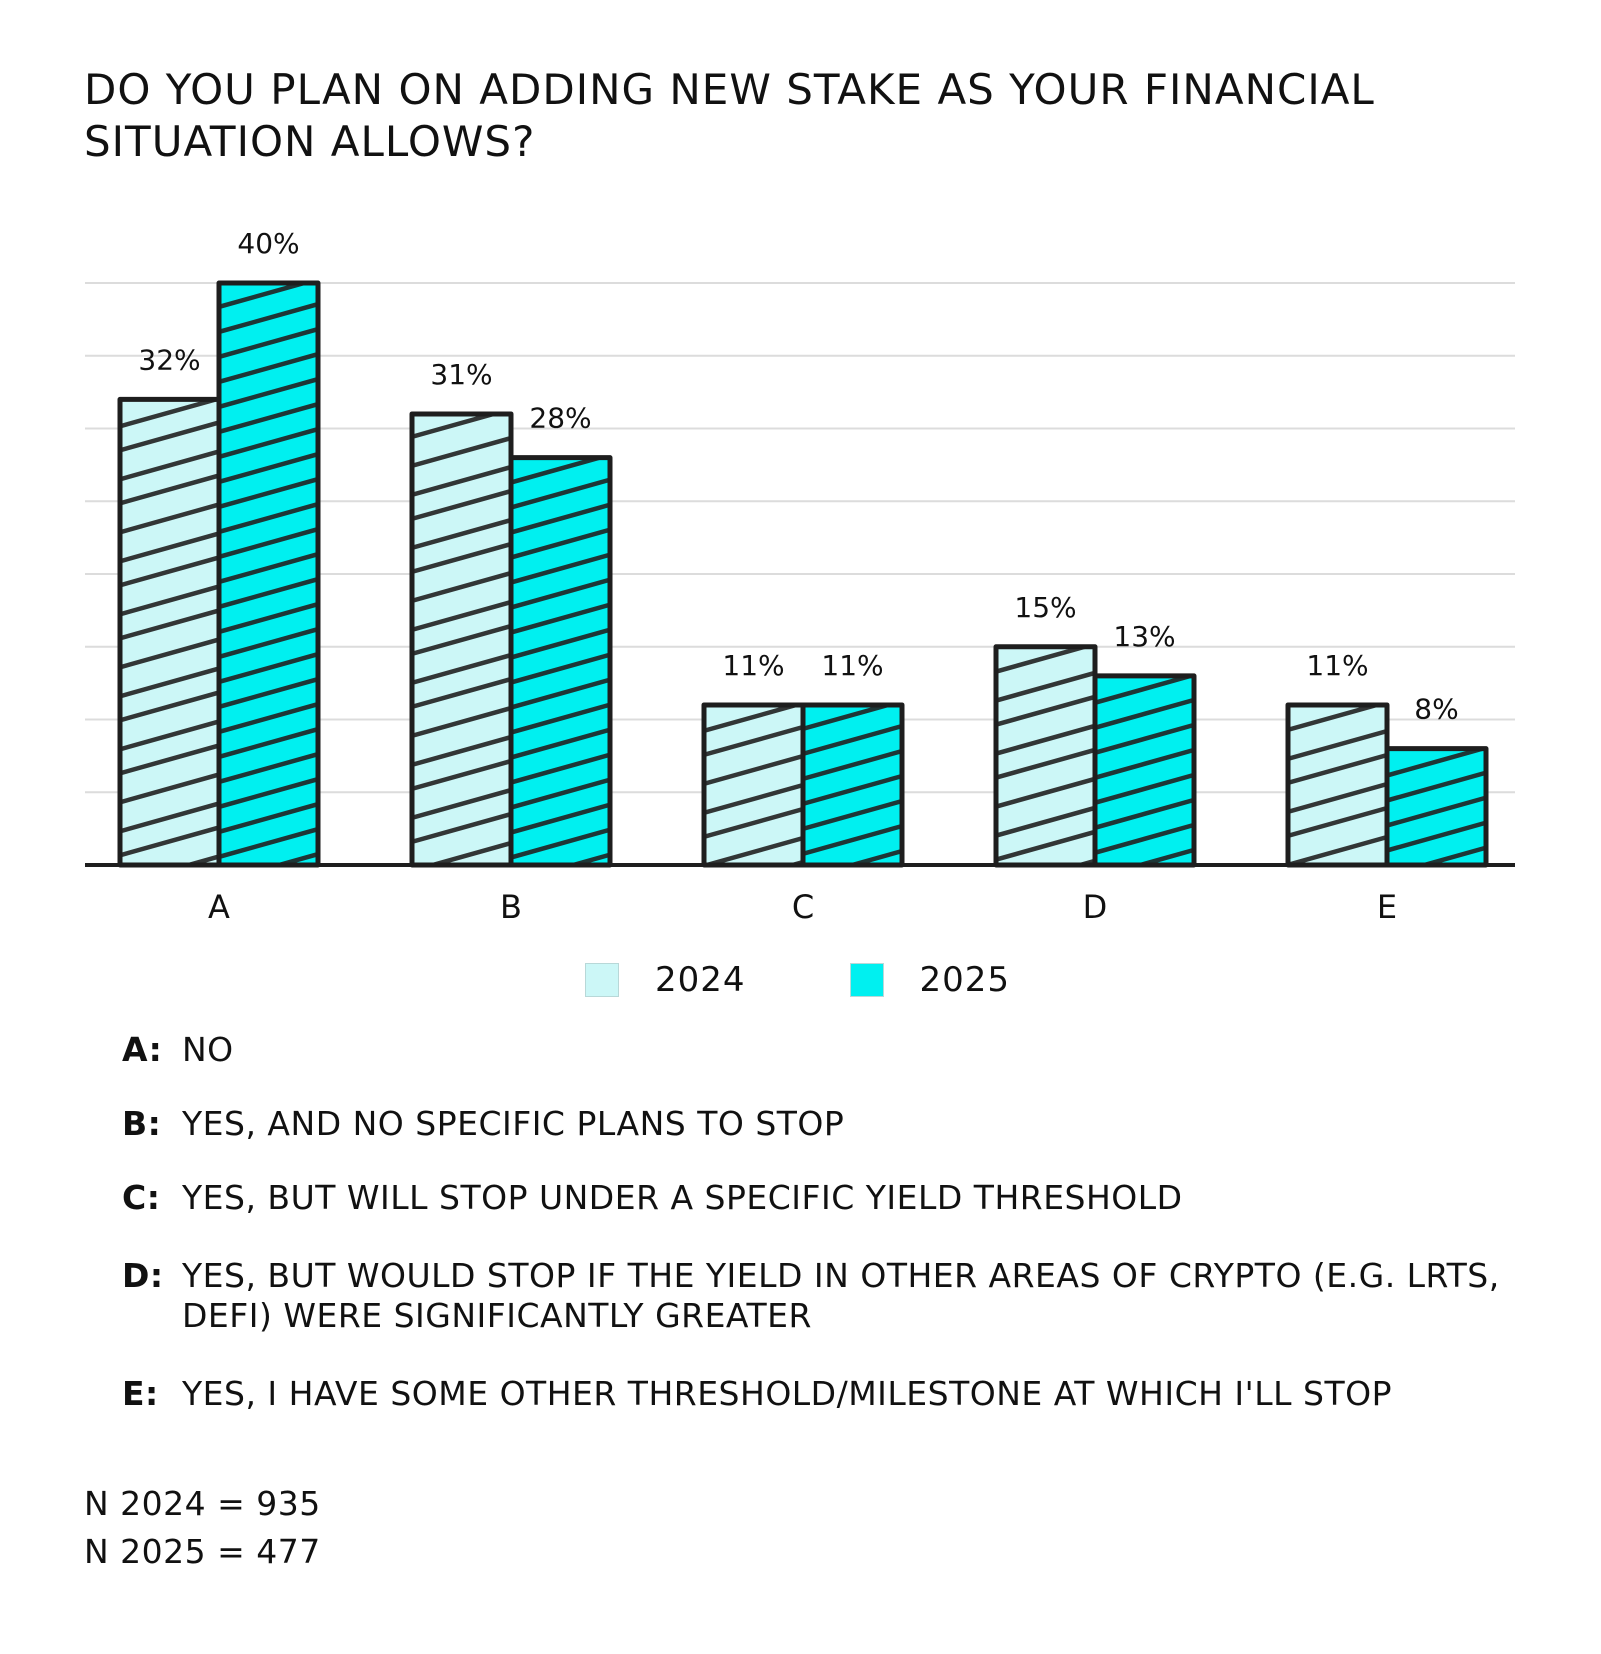 This screenshot has width=1601, height=1654. Describe the element at coordinates (1045, 607) in the screenshot. I see `data-label-2024-D: 15%` at that location.